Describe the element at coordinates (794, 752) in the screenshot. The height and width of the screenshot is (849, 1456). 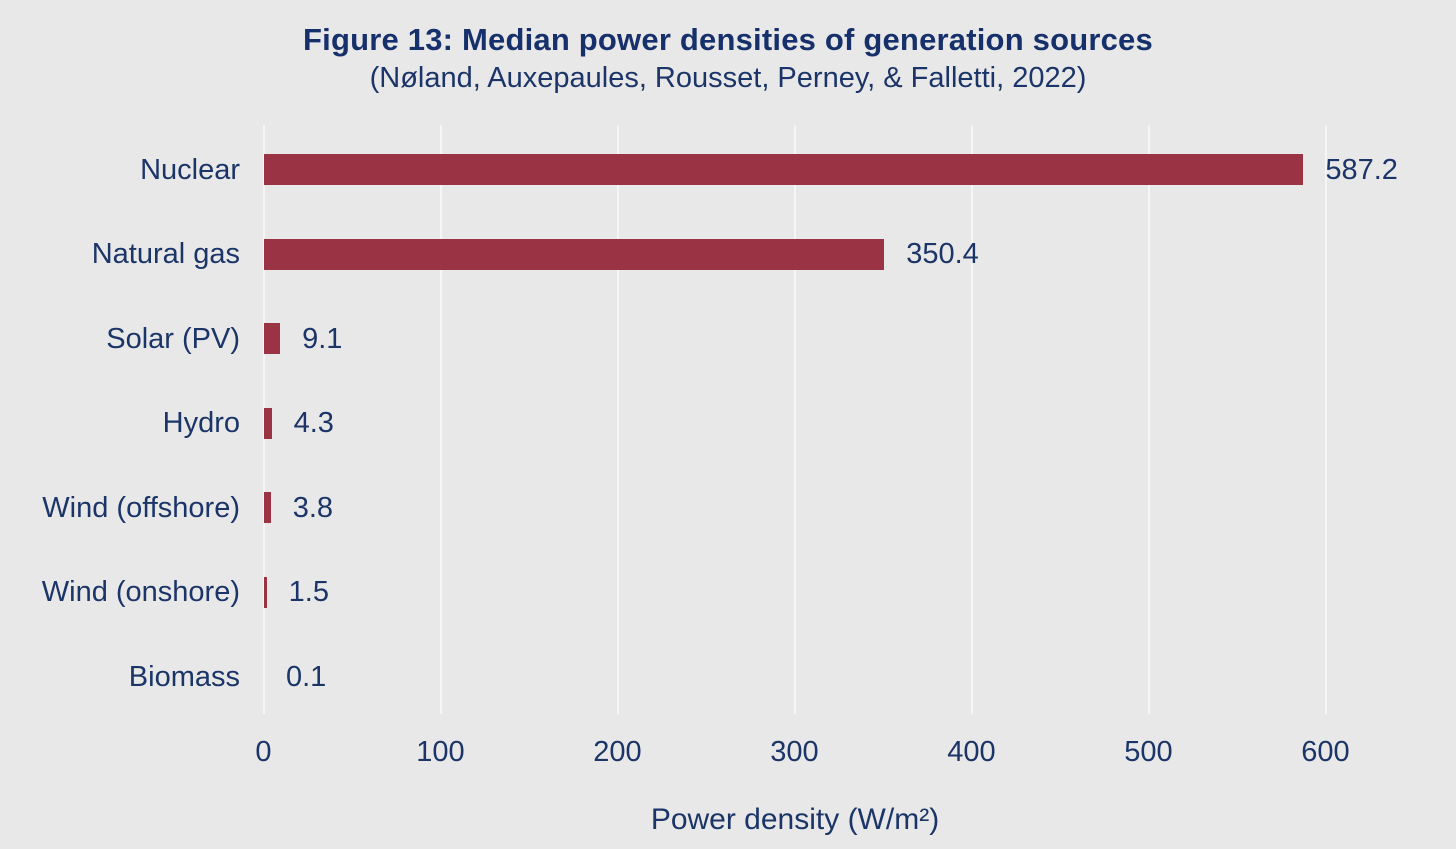
I see `x-tick-label: 300` at that location.